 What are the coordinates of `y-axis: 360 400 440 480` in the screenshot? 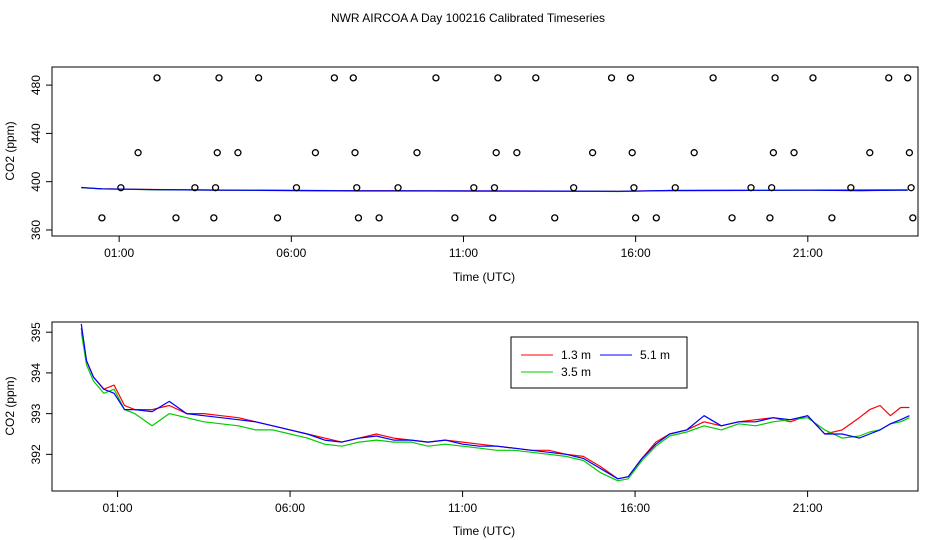 It's located at (40, 157).